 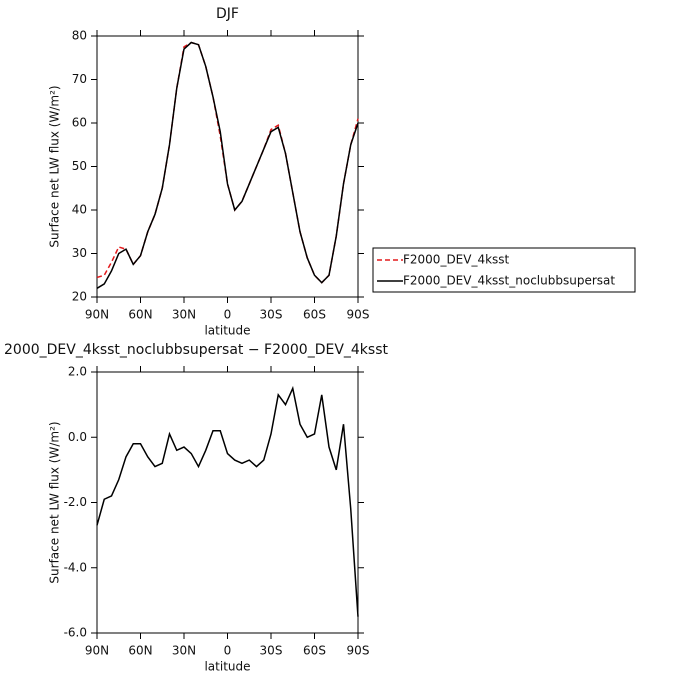 I want to click on y-tick-label: 2.0, so click(x=77, y=372).